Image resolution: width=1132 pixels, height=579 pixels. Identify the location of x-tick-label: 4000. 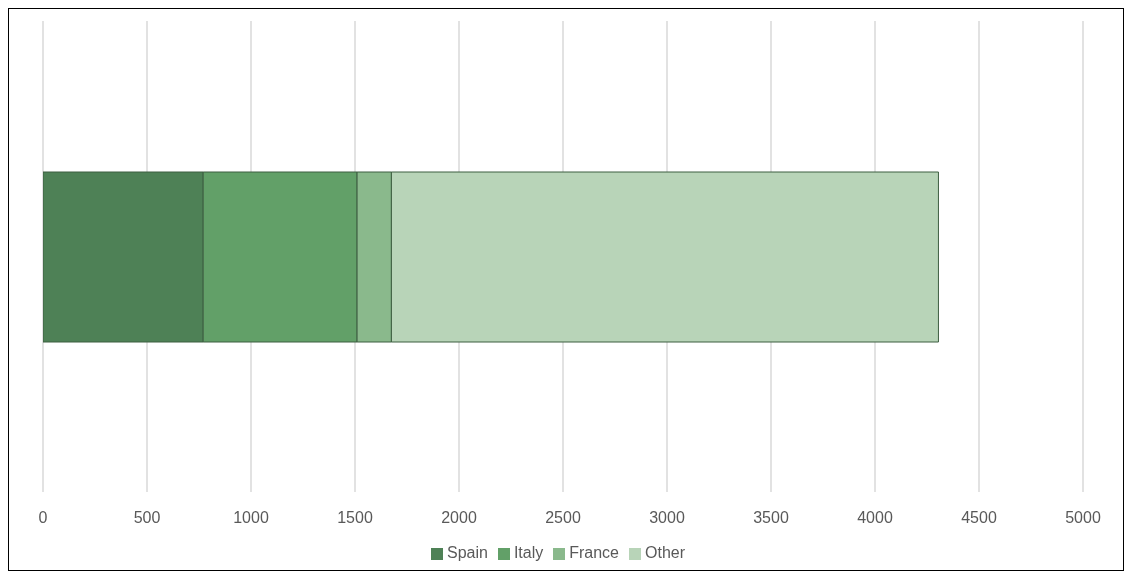
(875, 518).